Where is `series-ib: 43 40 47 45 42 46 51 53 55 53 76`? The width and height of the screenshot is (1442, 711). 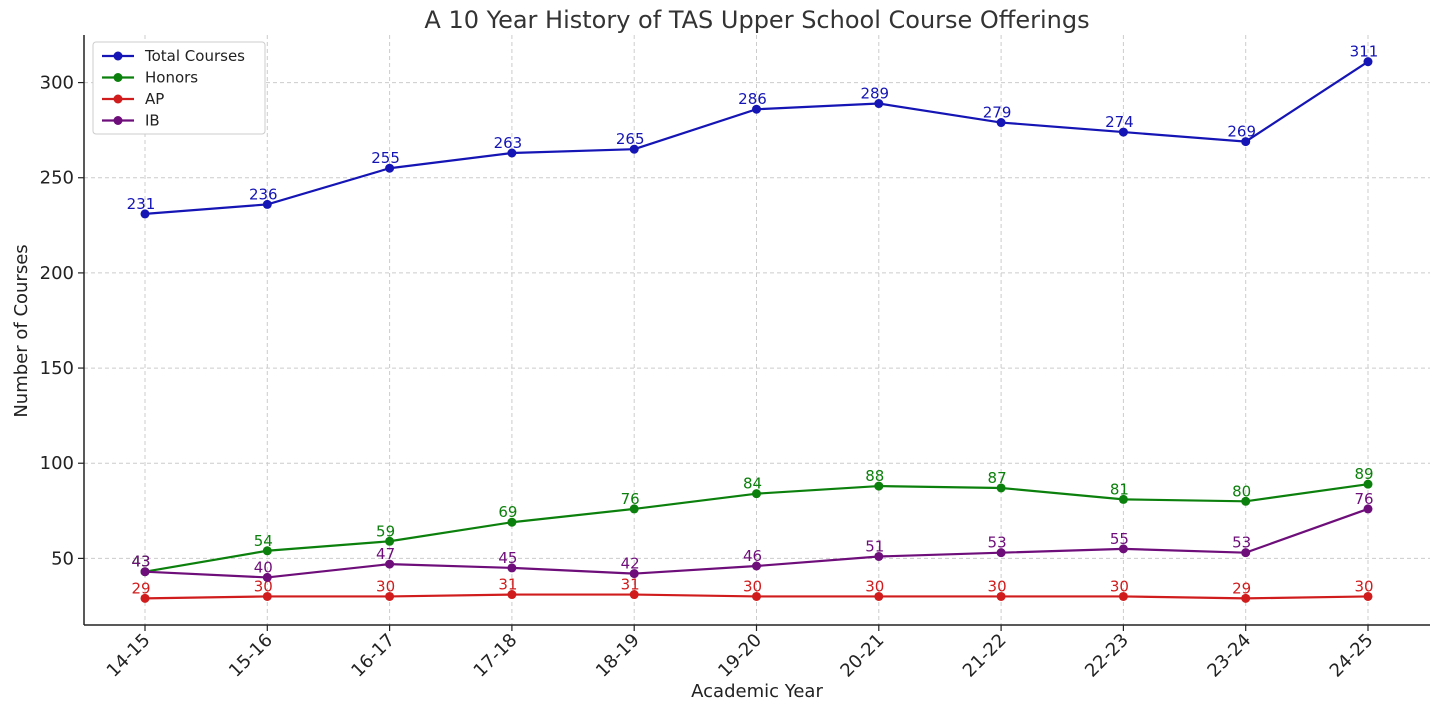 series-ib: 43 40 47 45 42 46 51 53 55 53 76 is located at coordinates (752, 536).